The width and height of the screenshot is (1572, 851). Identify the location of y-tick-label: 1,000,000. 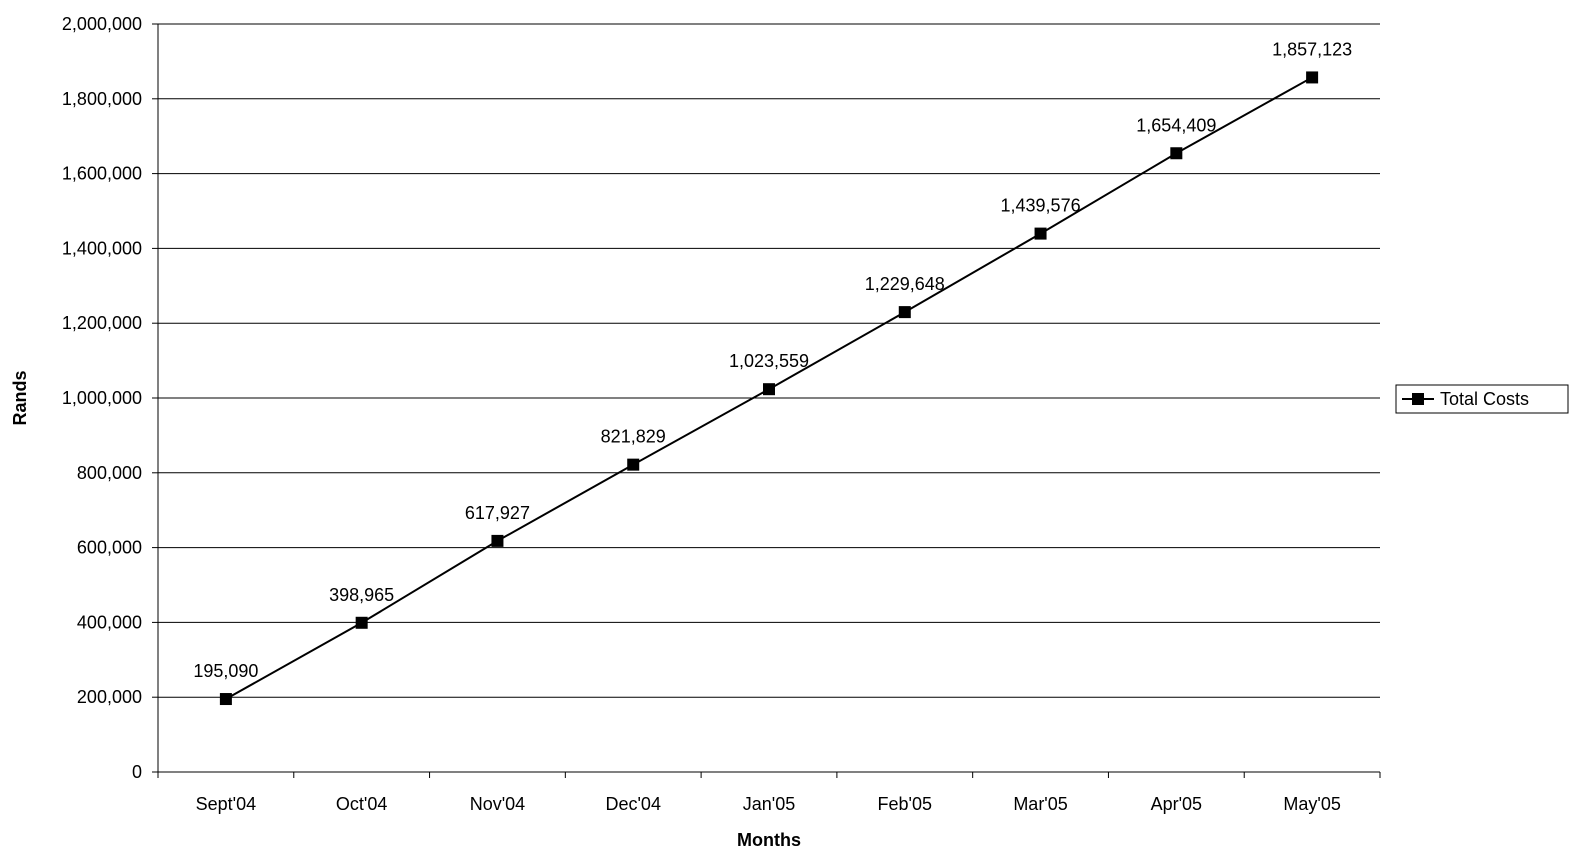
(102, 398).